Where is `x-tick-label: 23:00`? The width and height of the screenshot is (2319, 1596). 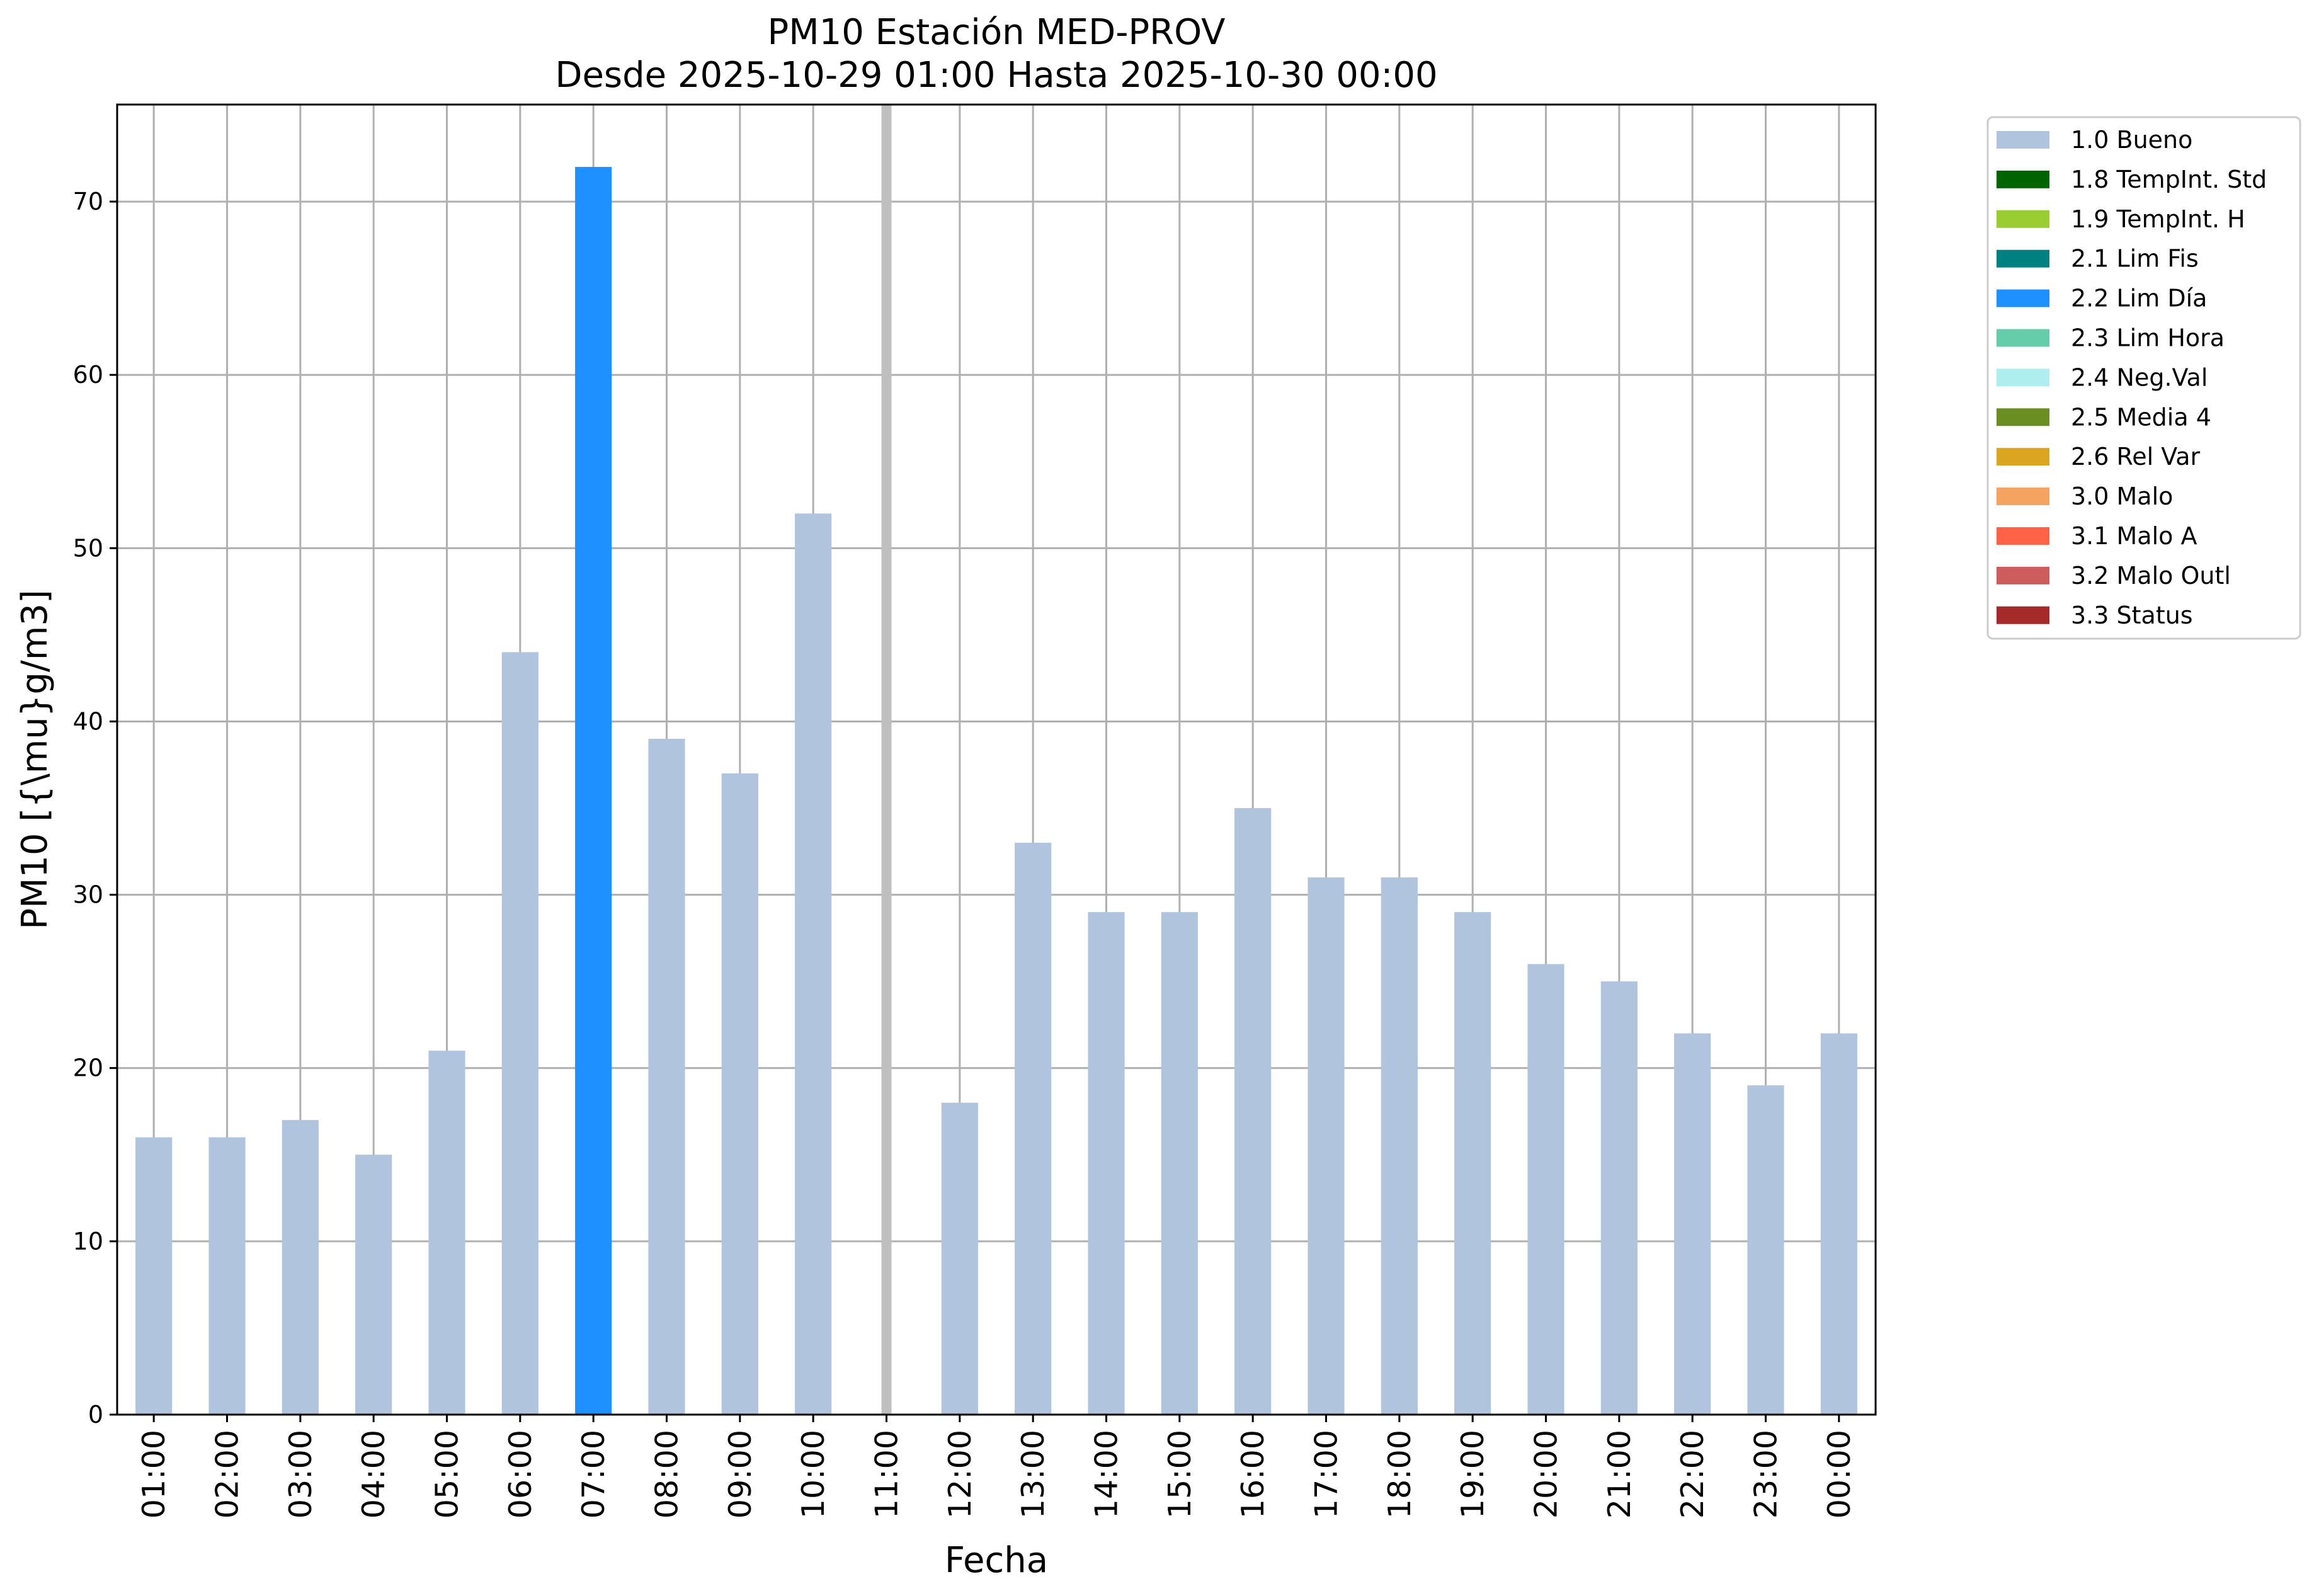 x-tick-label: 23:00 is located at coordinates (1766, 1474).